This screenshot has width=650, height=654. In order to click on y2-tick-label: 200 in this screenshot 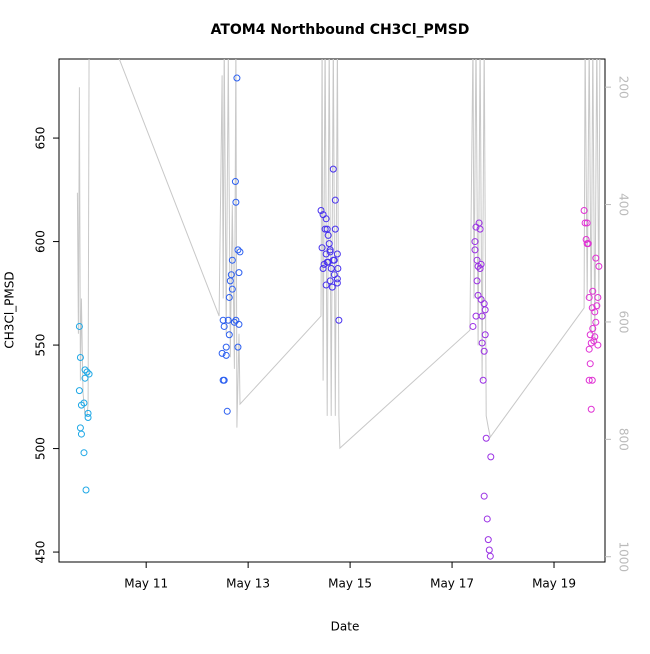, I will do `click(624, 87)`.